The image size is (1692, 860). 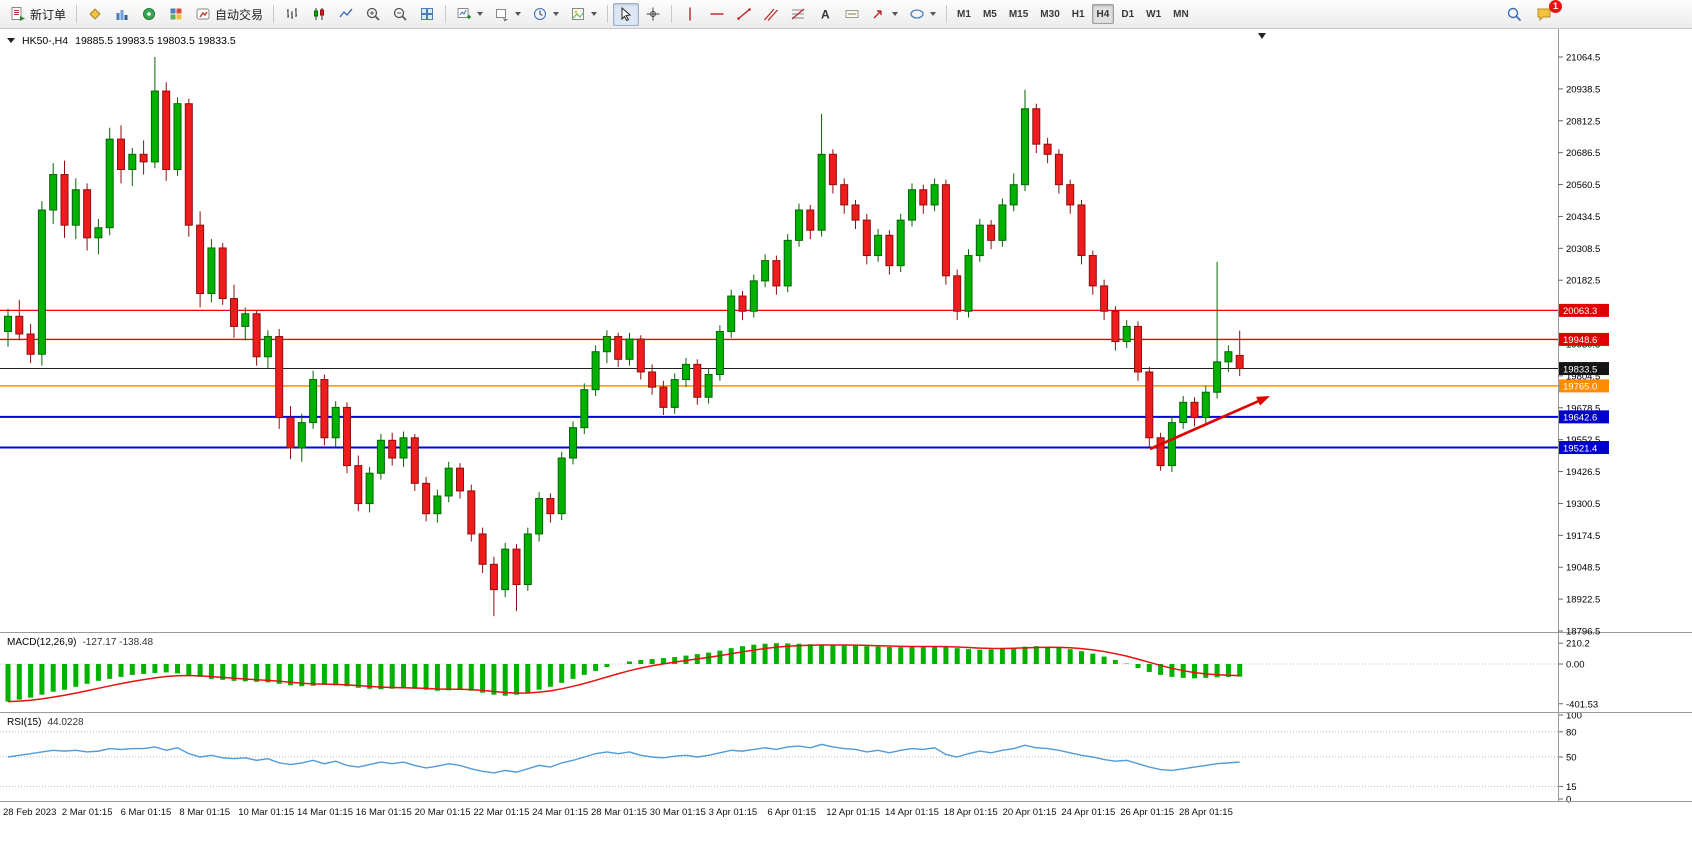 I want to click on svg-text: 14 Mar 01:15, so click(x=325, y=812).